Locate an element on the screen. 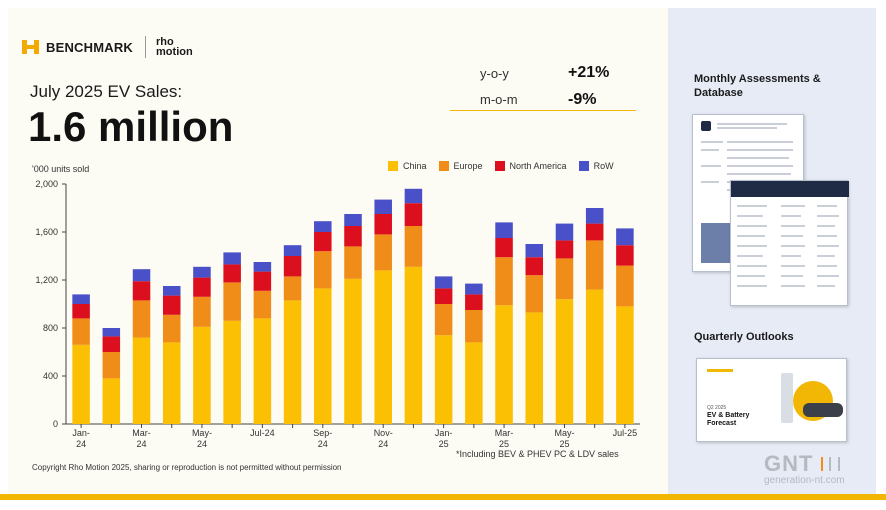 The width and height of the screenshot is (886, 510). units-label: '000 units sold is located at coordinates (61, 169).